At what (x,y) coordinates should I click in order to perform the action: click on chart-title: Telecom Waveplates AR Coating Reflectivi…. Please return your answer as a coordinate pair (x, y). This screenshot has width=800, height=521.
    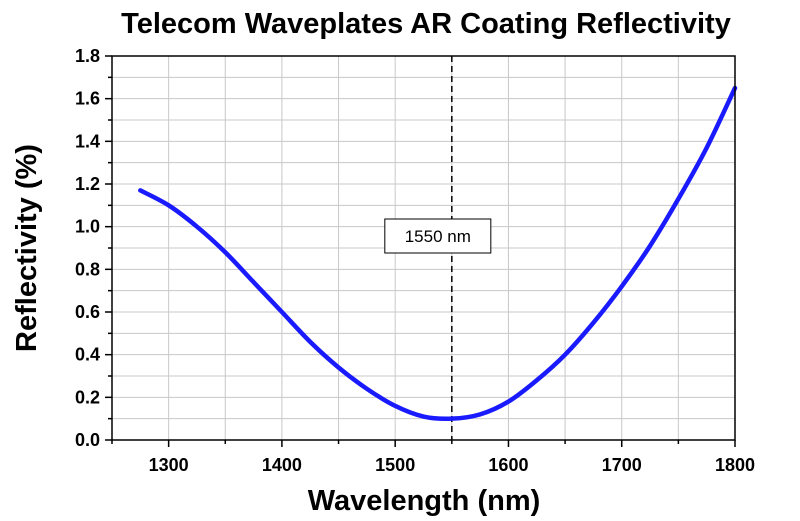
    Looking at the image, I should click on (426, 24).